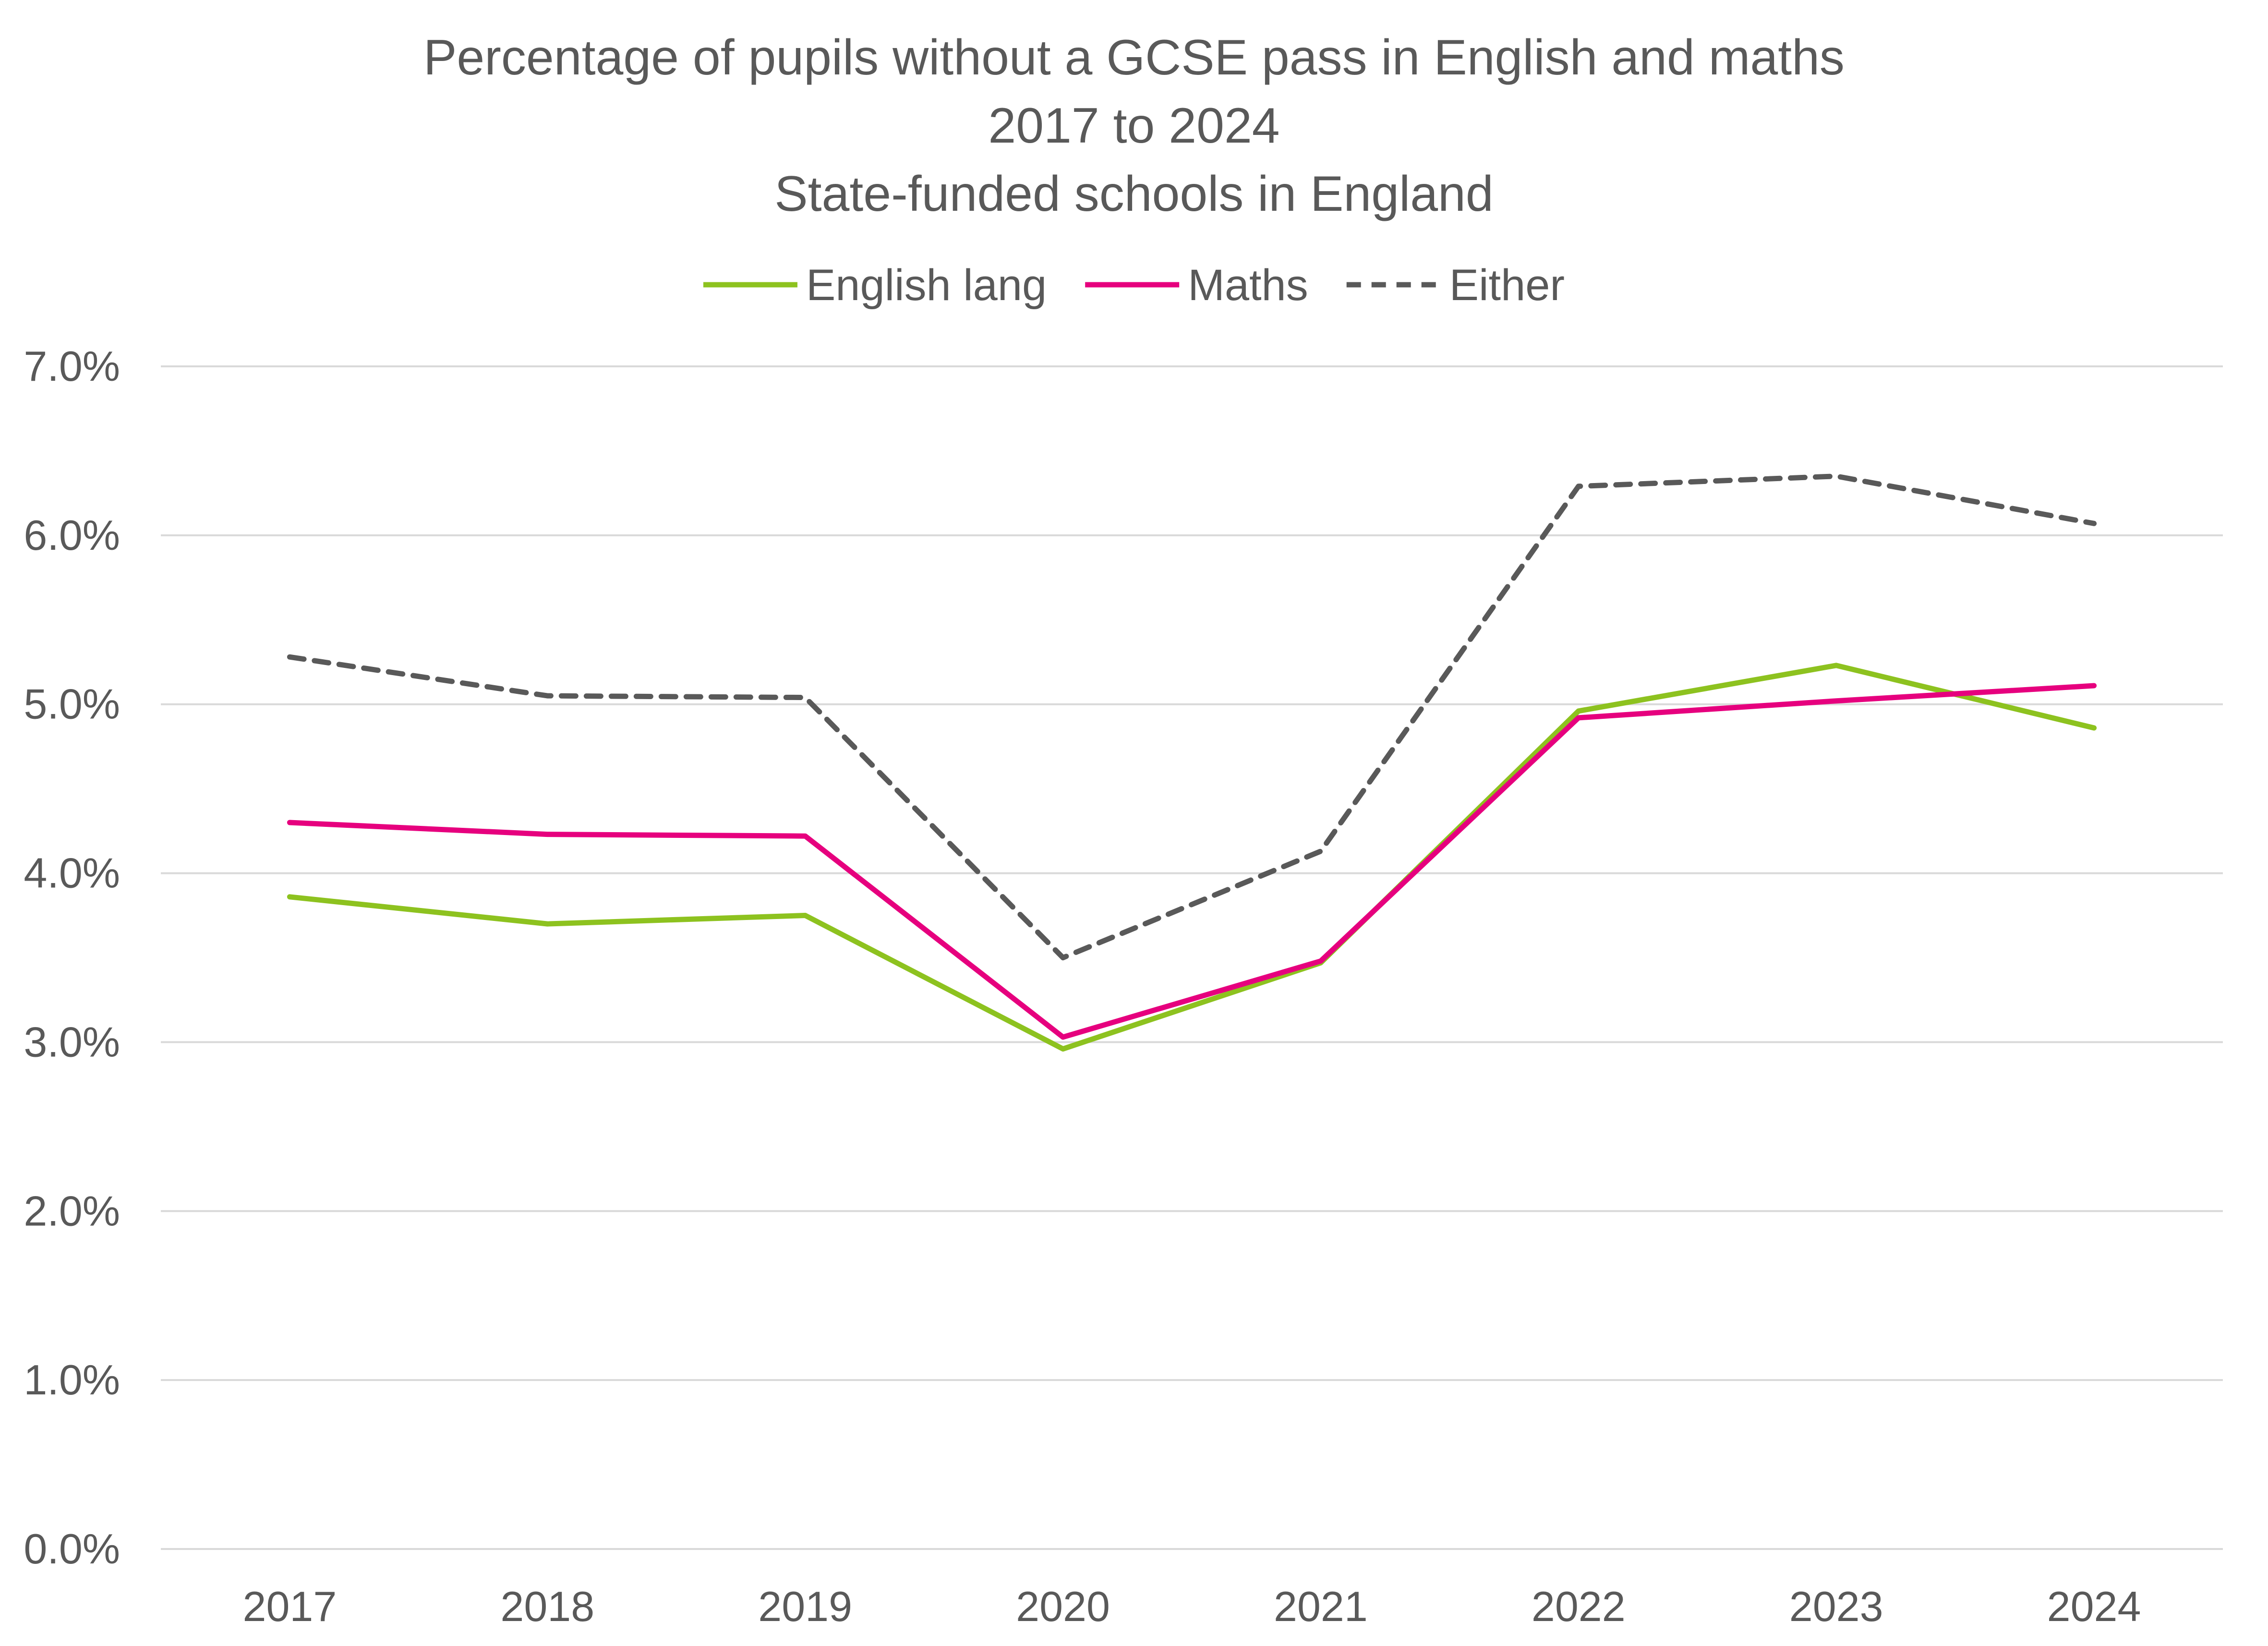 This screenshot has height=1646, width=2268. What do you see at coordinates (290, 1607) in the screenshot?
I see `x-tick-label: 2017` at bounding box center [290, 1607].